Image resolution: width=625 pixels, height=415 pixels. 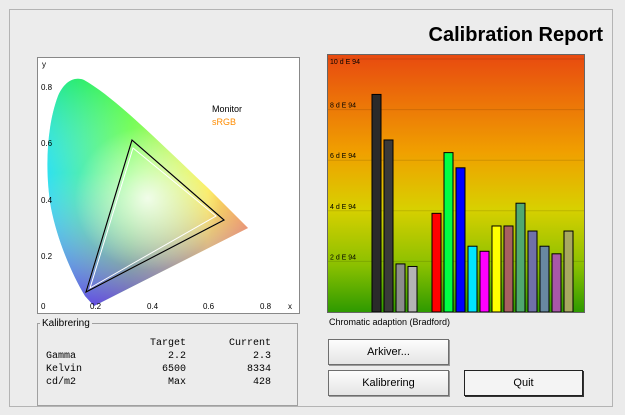 What do you see at coordinates (209, 306) in the screenshot?
I see `cie-x-tick: 0.6` at bounding box center [209, 306].